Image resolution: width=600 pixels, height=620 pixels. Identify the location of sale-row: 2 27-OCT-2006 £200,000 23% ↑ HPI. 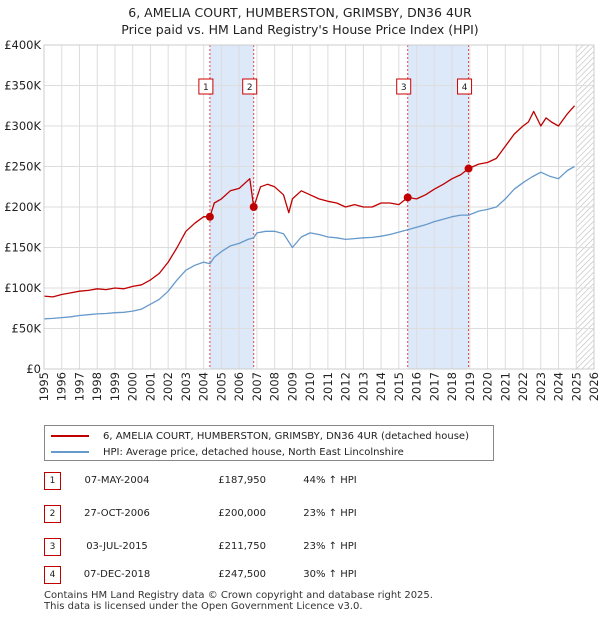
(224, 515).